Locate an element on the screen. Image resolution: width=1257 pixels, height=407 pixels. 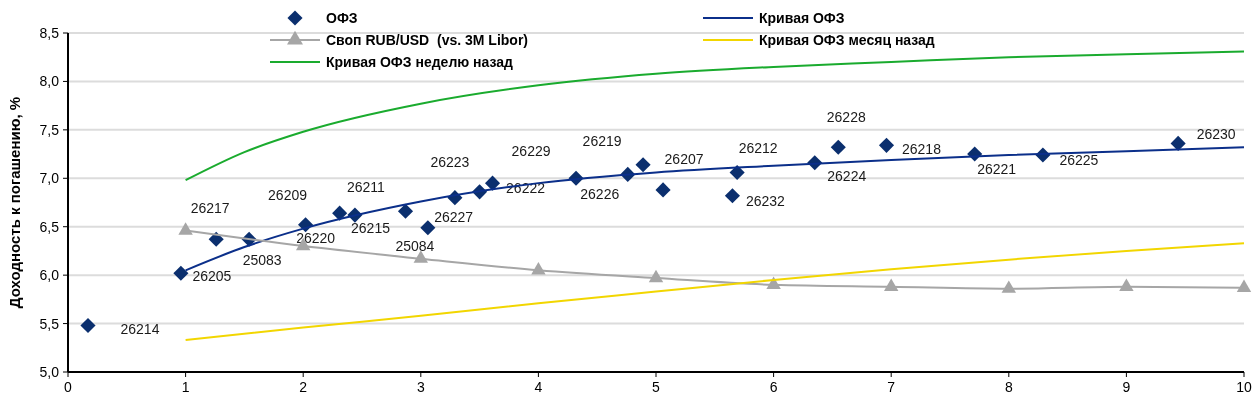
legend-label: Своп RUB/USD (vs. 3M Libor) is located at coordinates (427, 40).